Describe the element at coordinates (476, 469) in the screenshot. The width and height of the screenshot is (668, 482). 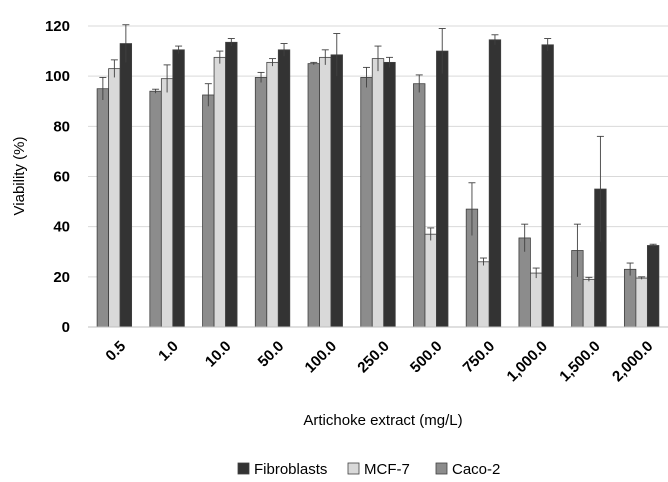
I see `legend-label: Caco-2` at that location.